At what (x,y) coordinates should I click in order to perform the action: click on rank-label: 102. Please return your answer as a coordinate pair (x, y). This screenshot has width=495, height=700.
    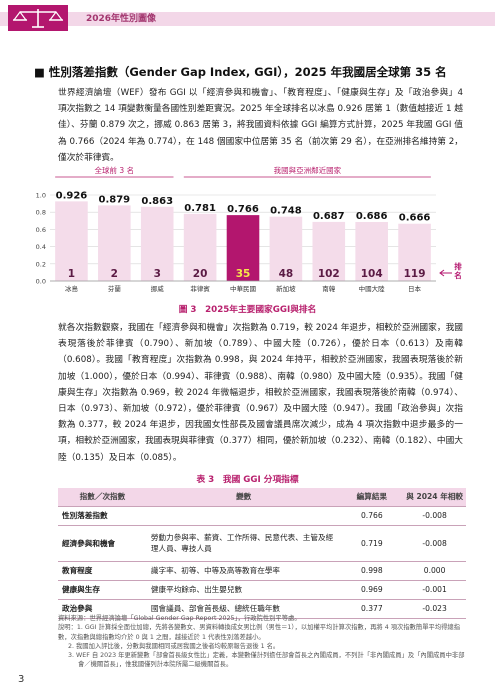
    Looking at the image, I should click on (329, 274).